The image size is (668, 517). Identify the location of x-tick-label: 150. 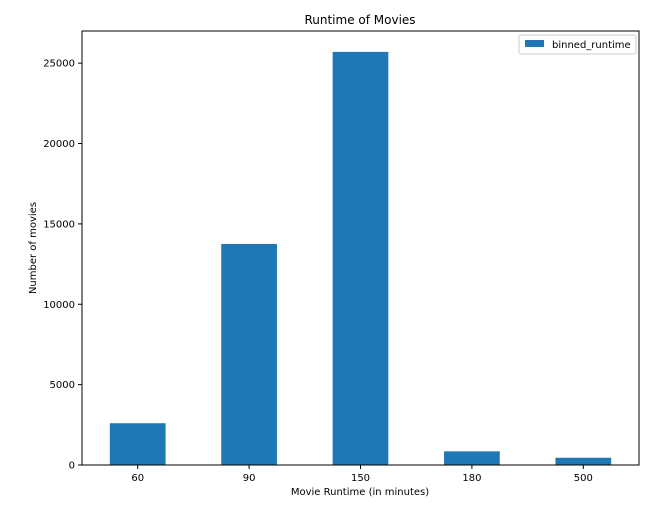
(360, 478).